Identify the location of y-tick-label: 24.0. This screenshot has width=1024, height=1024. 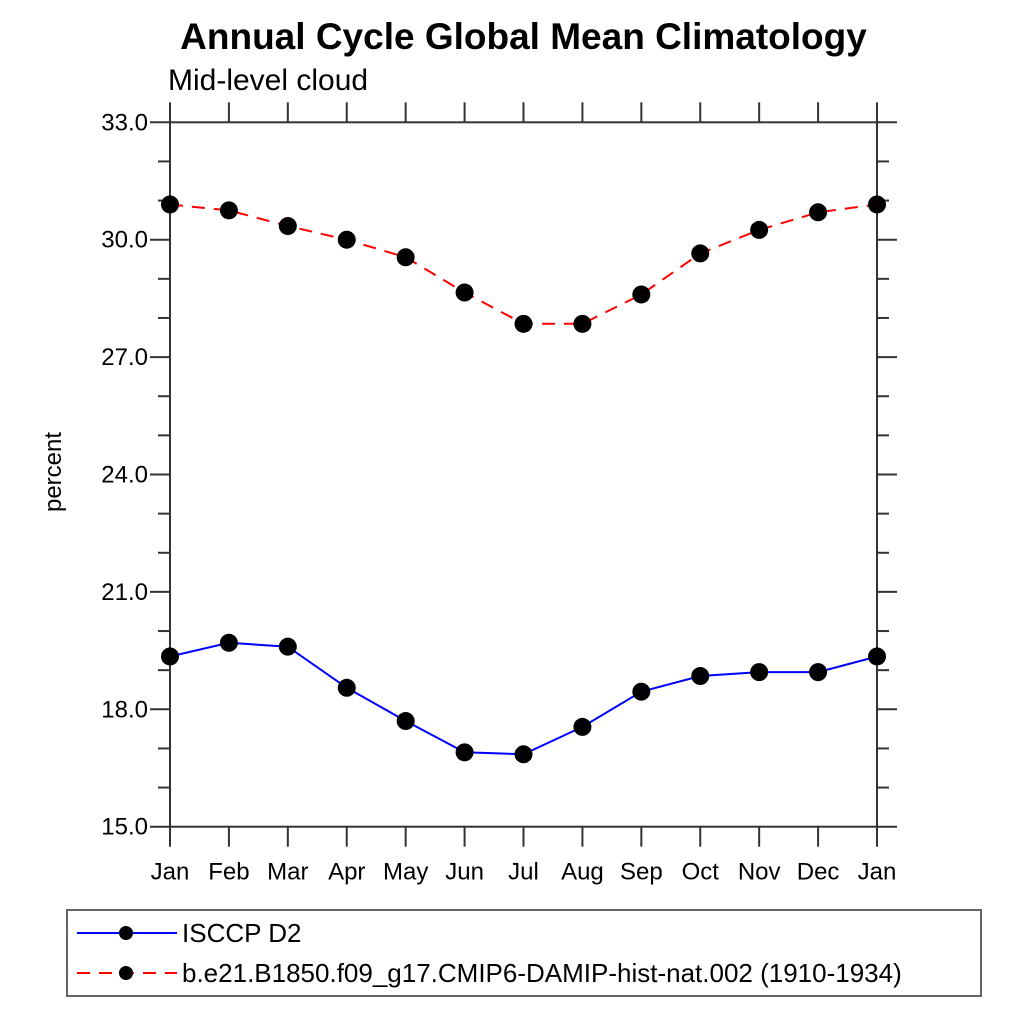
(124, 475).